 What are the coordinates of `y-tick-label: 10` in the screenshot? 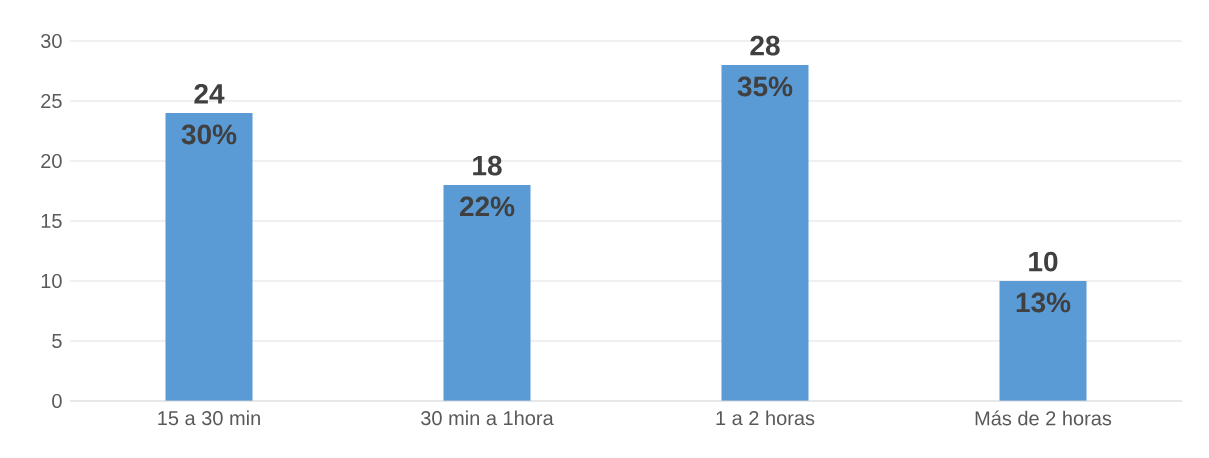 It's located at (51, 281).